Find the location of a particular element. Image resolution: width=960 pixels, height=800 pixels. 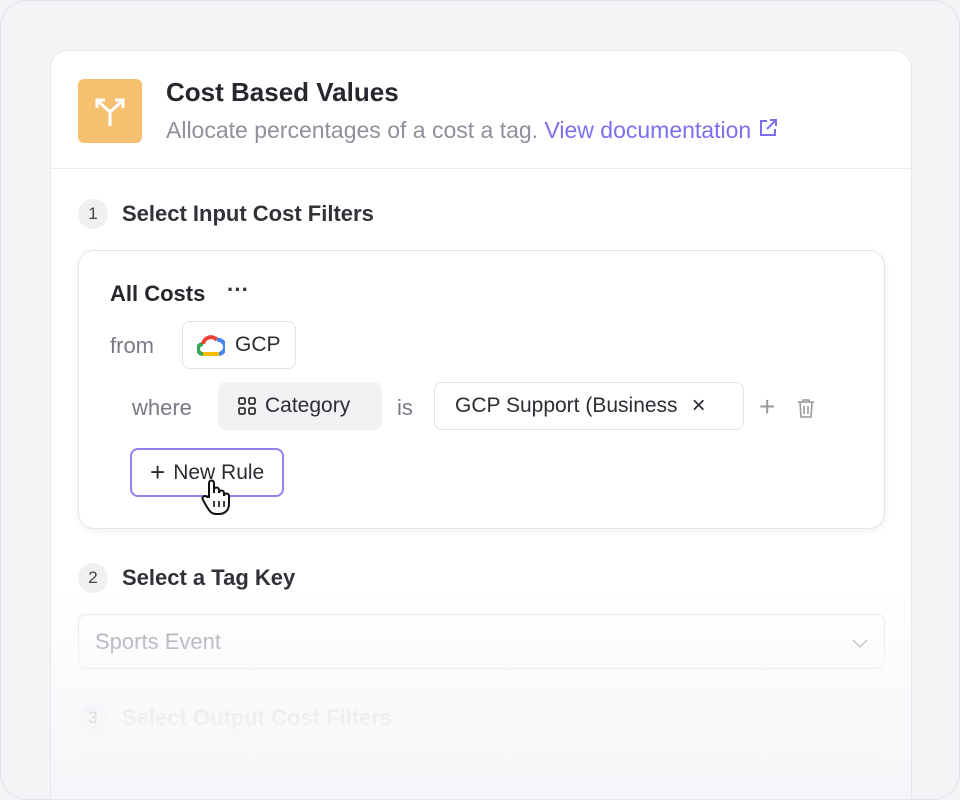

output-filter-box is located at coordinates (481, 776).